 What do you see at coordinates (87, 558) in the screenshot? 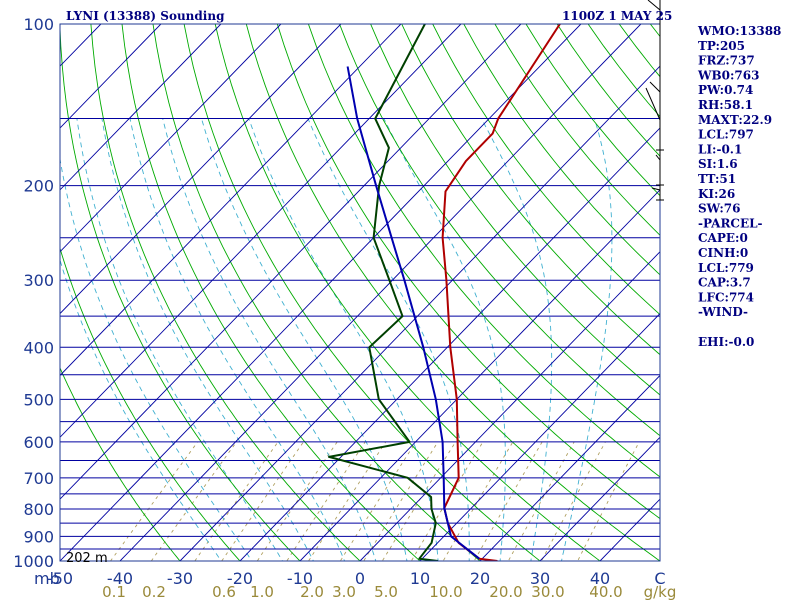
I see `surface-height-label: 202 m` at bounding box center [87, 558].